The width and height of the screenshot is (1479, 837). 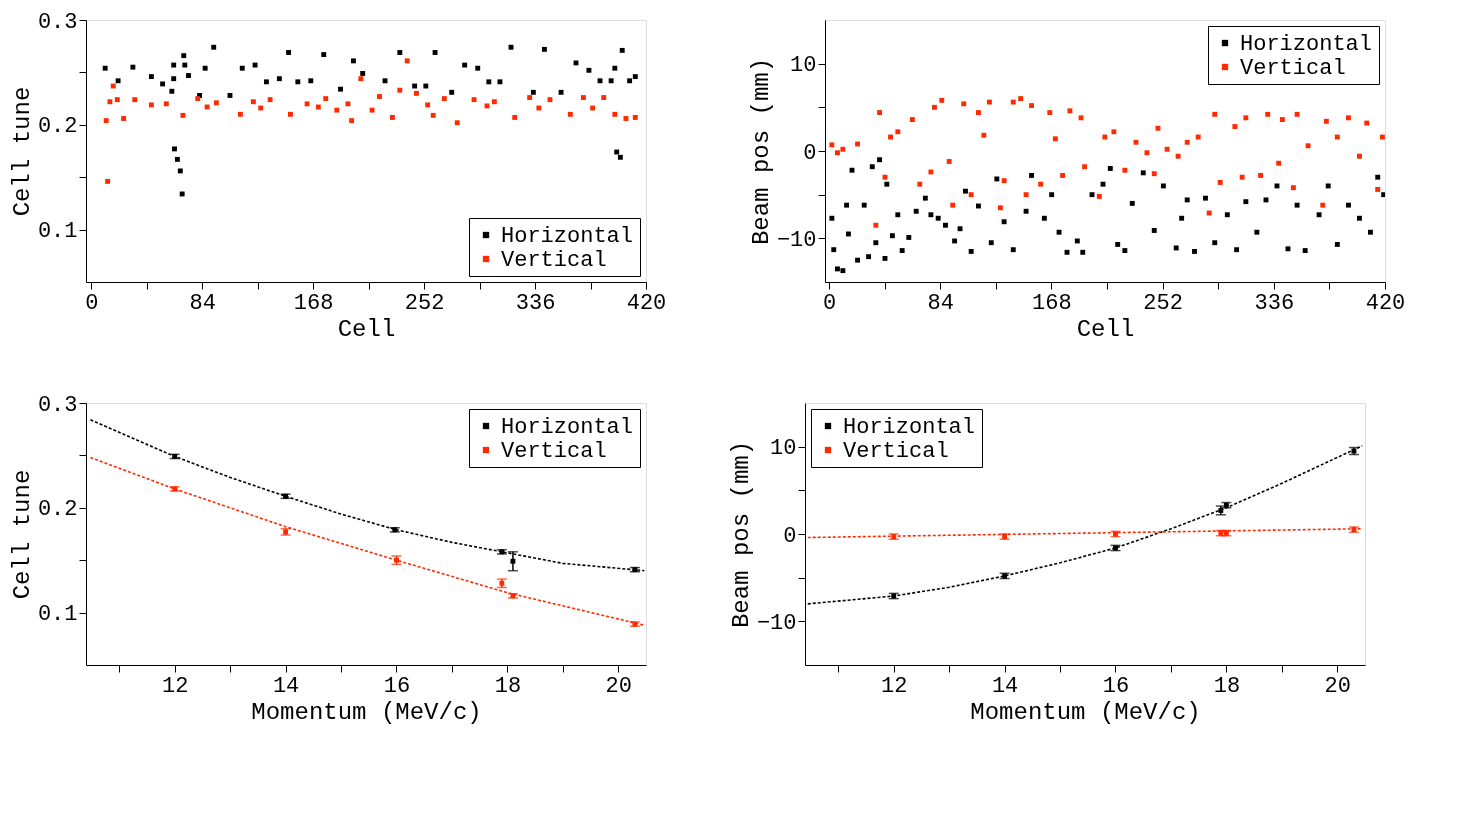 What do you see at coordinates (1385, 303) in the screenshot?
I see `x-tick-label: 420` at bounding box center [1385, 303].